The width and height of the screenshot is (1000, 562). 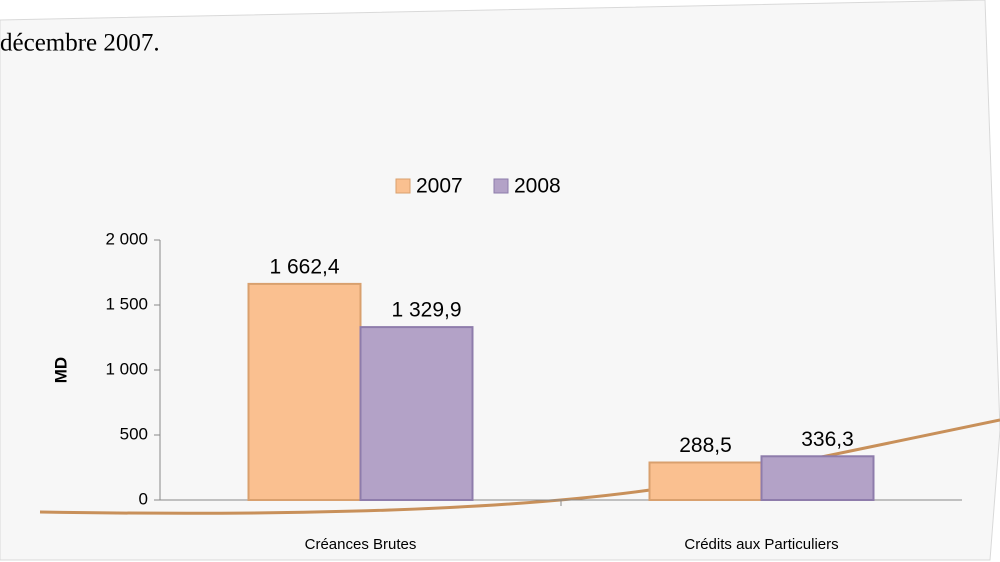 I want to click on y-tick-label: 1 000, so click(x=126, y=368).